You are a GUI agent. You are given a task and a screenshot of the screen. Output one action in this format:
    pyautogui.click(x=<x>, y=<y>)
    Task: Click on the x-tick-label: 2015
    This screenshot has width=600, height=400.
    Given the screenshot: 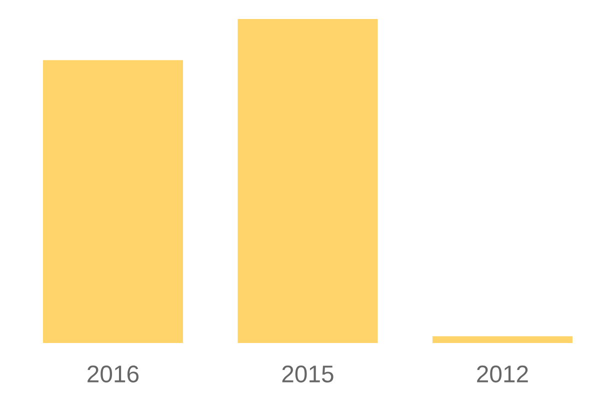 What is the action you would take?
    pyautogui.click(x=308, y=374)
    